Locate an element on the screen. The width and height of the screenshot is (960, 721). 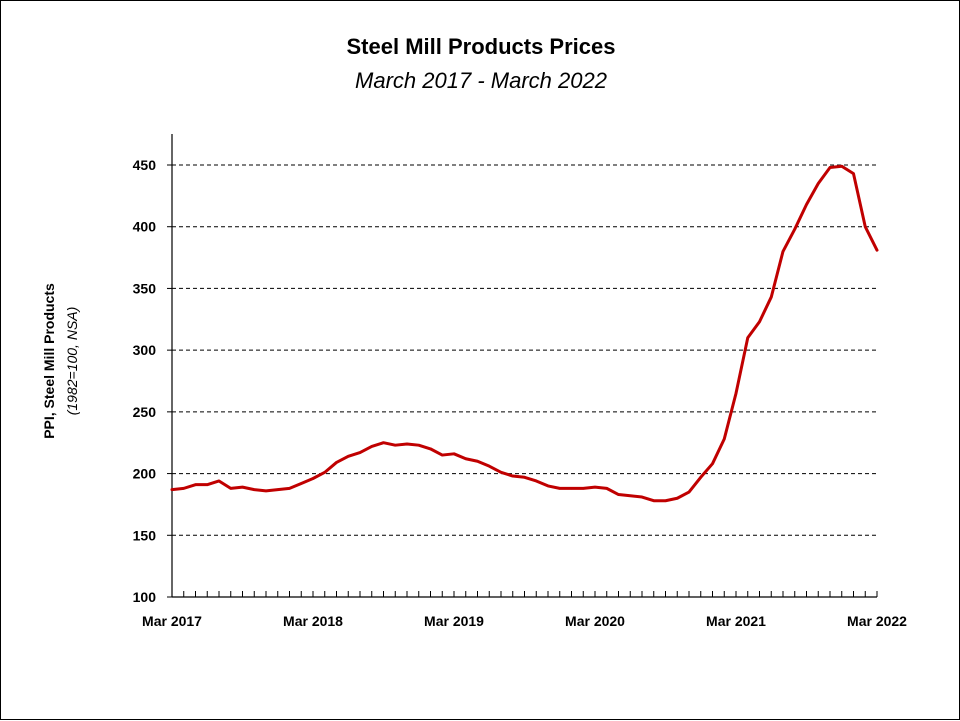
x-tick-label: Mar 2019 is located at coordinates (454, 621).